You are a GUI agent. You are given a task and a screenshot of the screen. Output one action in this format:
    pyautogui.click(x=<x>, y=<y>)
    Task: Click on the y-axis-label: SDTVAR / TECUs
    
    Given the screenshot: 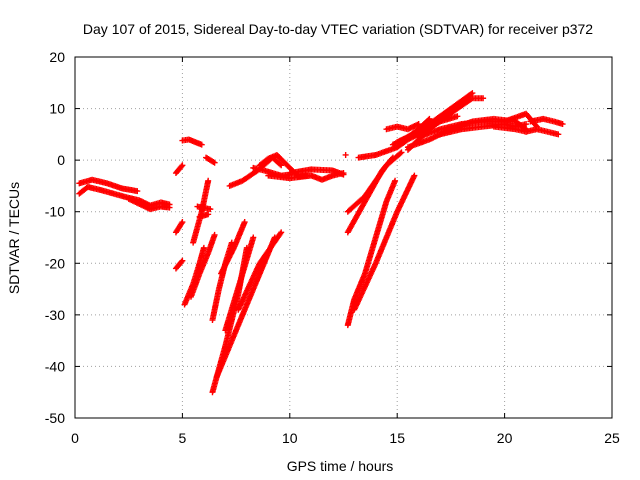 What is the action you would take?
    pyautogui.click(x=14, y=238)
    